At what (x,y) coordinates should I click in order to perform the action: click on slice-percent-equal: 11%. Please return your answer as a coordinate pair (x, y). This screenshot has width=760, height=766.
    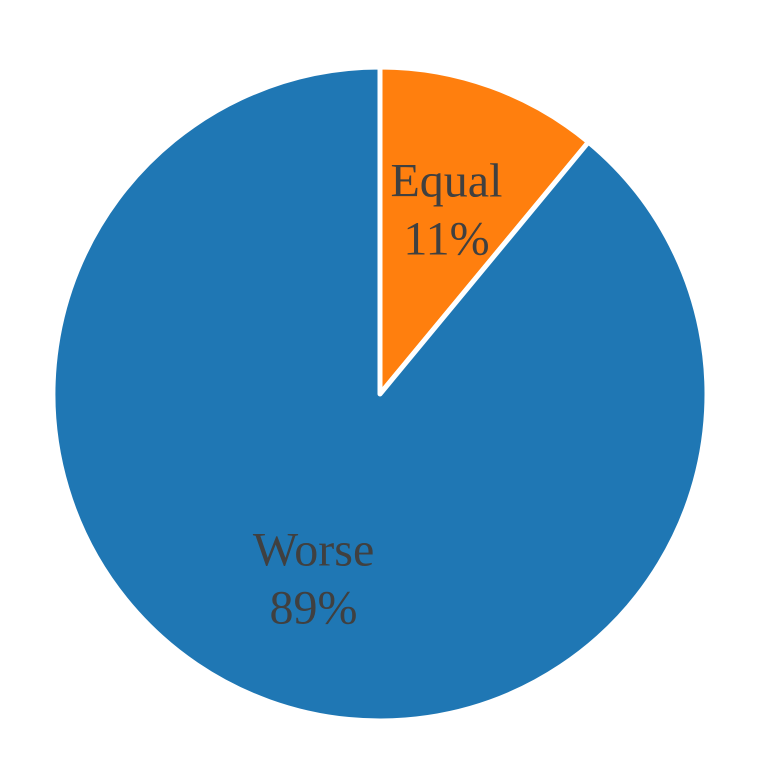
    Looking at the image, I should click on (446, 238).